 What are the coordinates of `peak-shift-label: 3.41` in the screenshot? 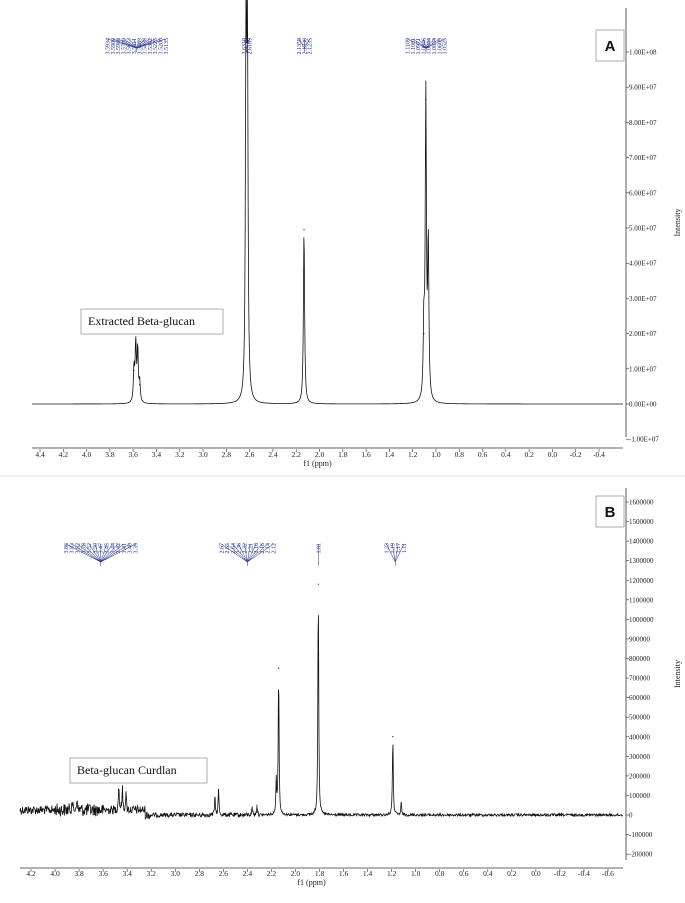 It's located at (125, 548).